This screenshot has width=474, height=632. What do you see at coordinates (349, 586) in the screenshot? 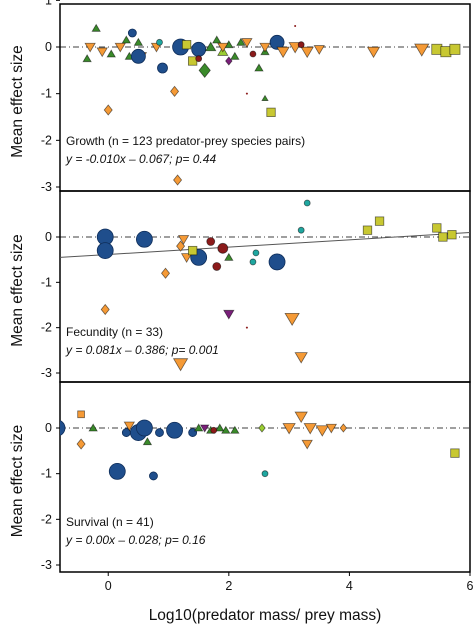
I see `x-tick-label: 4` at bounding box center [349, 586].